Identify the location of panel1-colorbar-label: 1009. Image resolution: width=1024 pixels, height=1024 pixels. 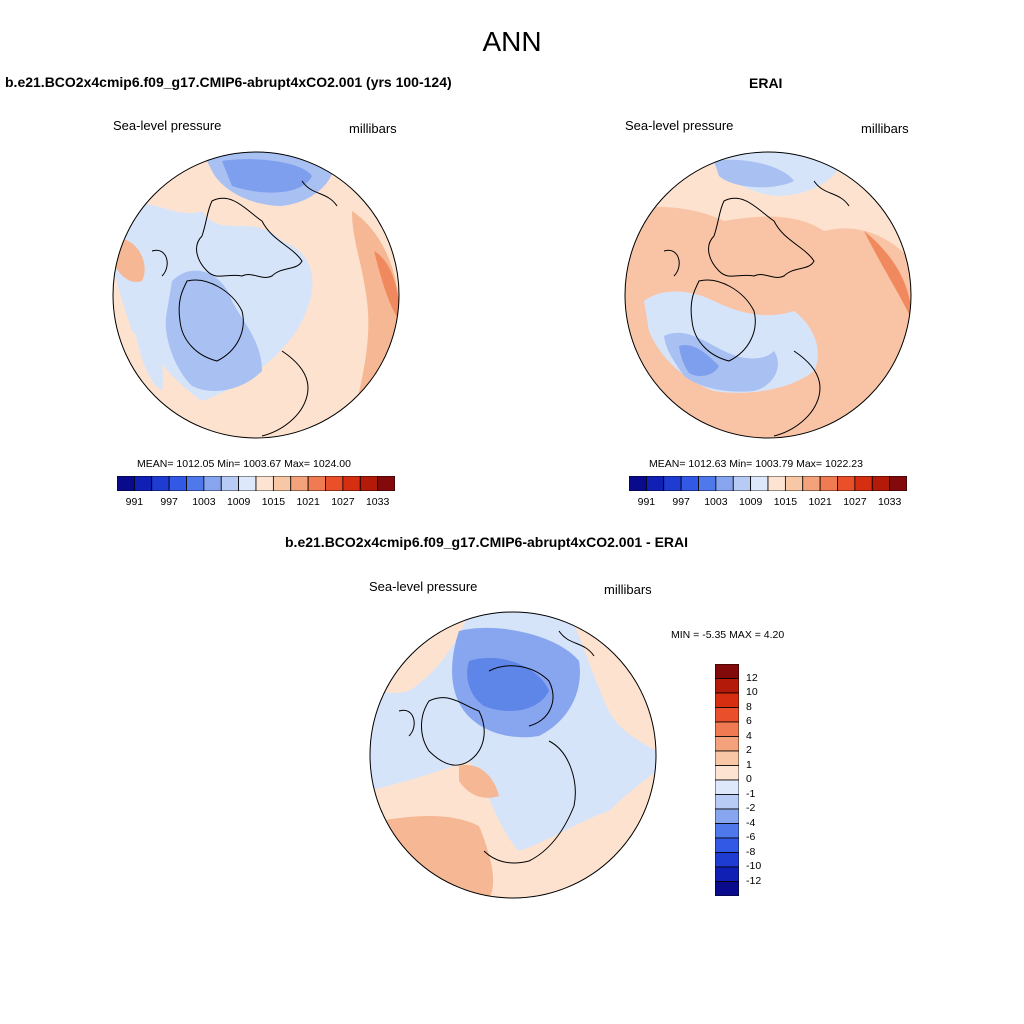
(238, 502).